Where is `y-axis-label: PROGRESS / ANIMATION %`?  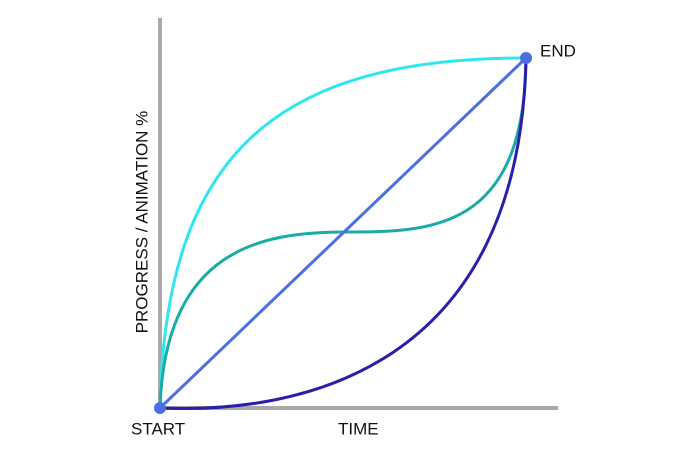
y-axis-label: PROGRESS / ANIMATION % is located at coordinates (141, 222).